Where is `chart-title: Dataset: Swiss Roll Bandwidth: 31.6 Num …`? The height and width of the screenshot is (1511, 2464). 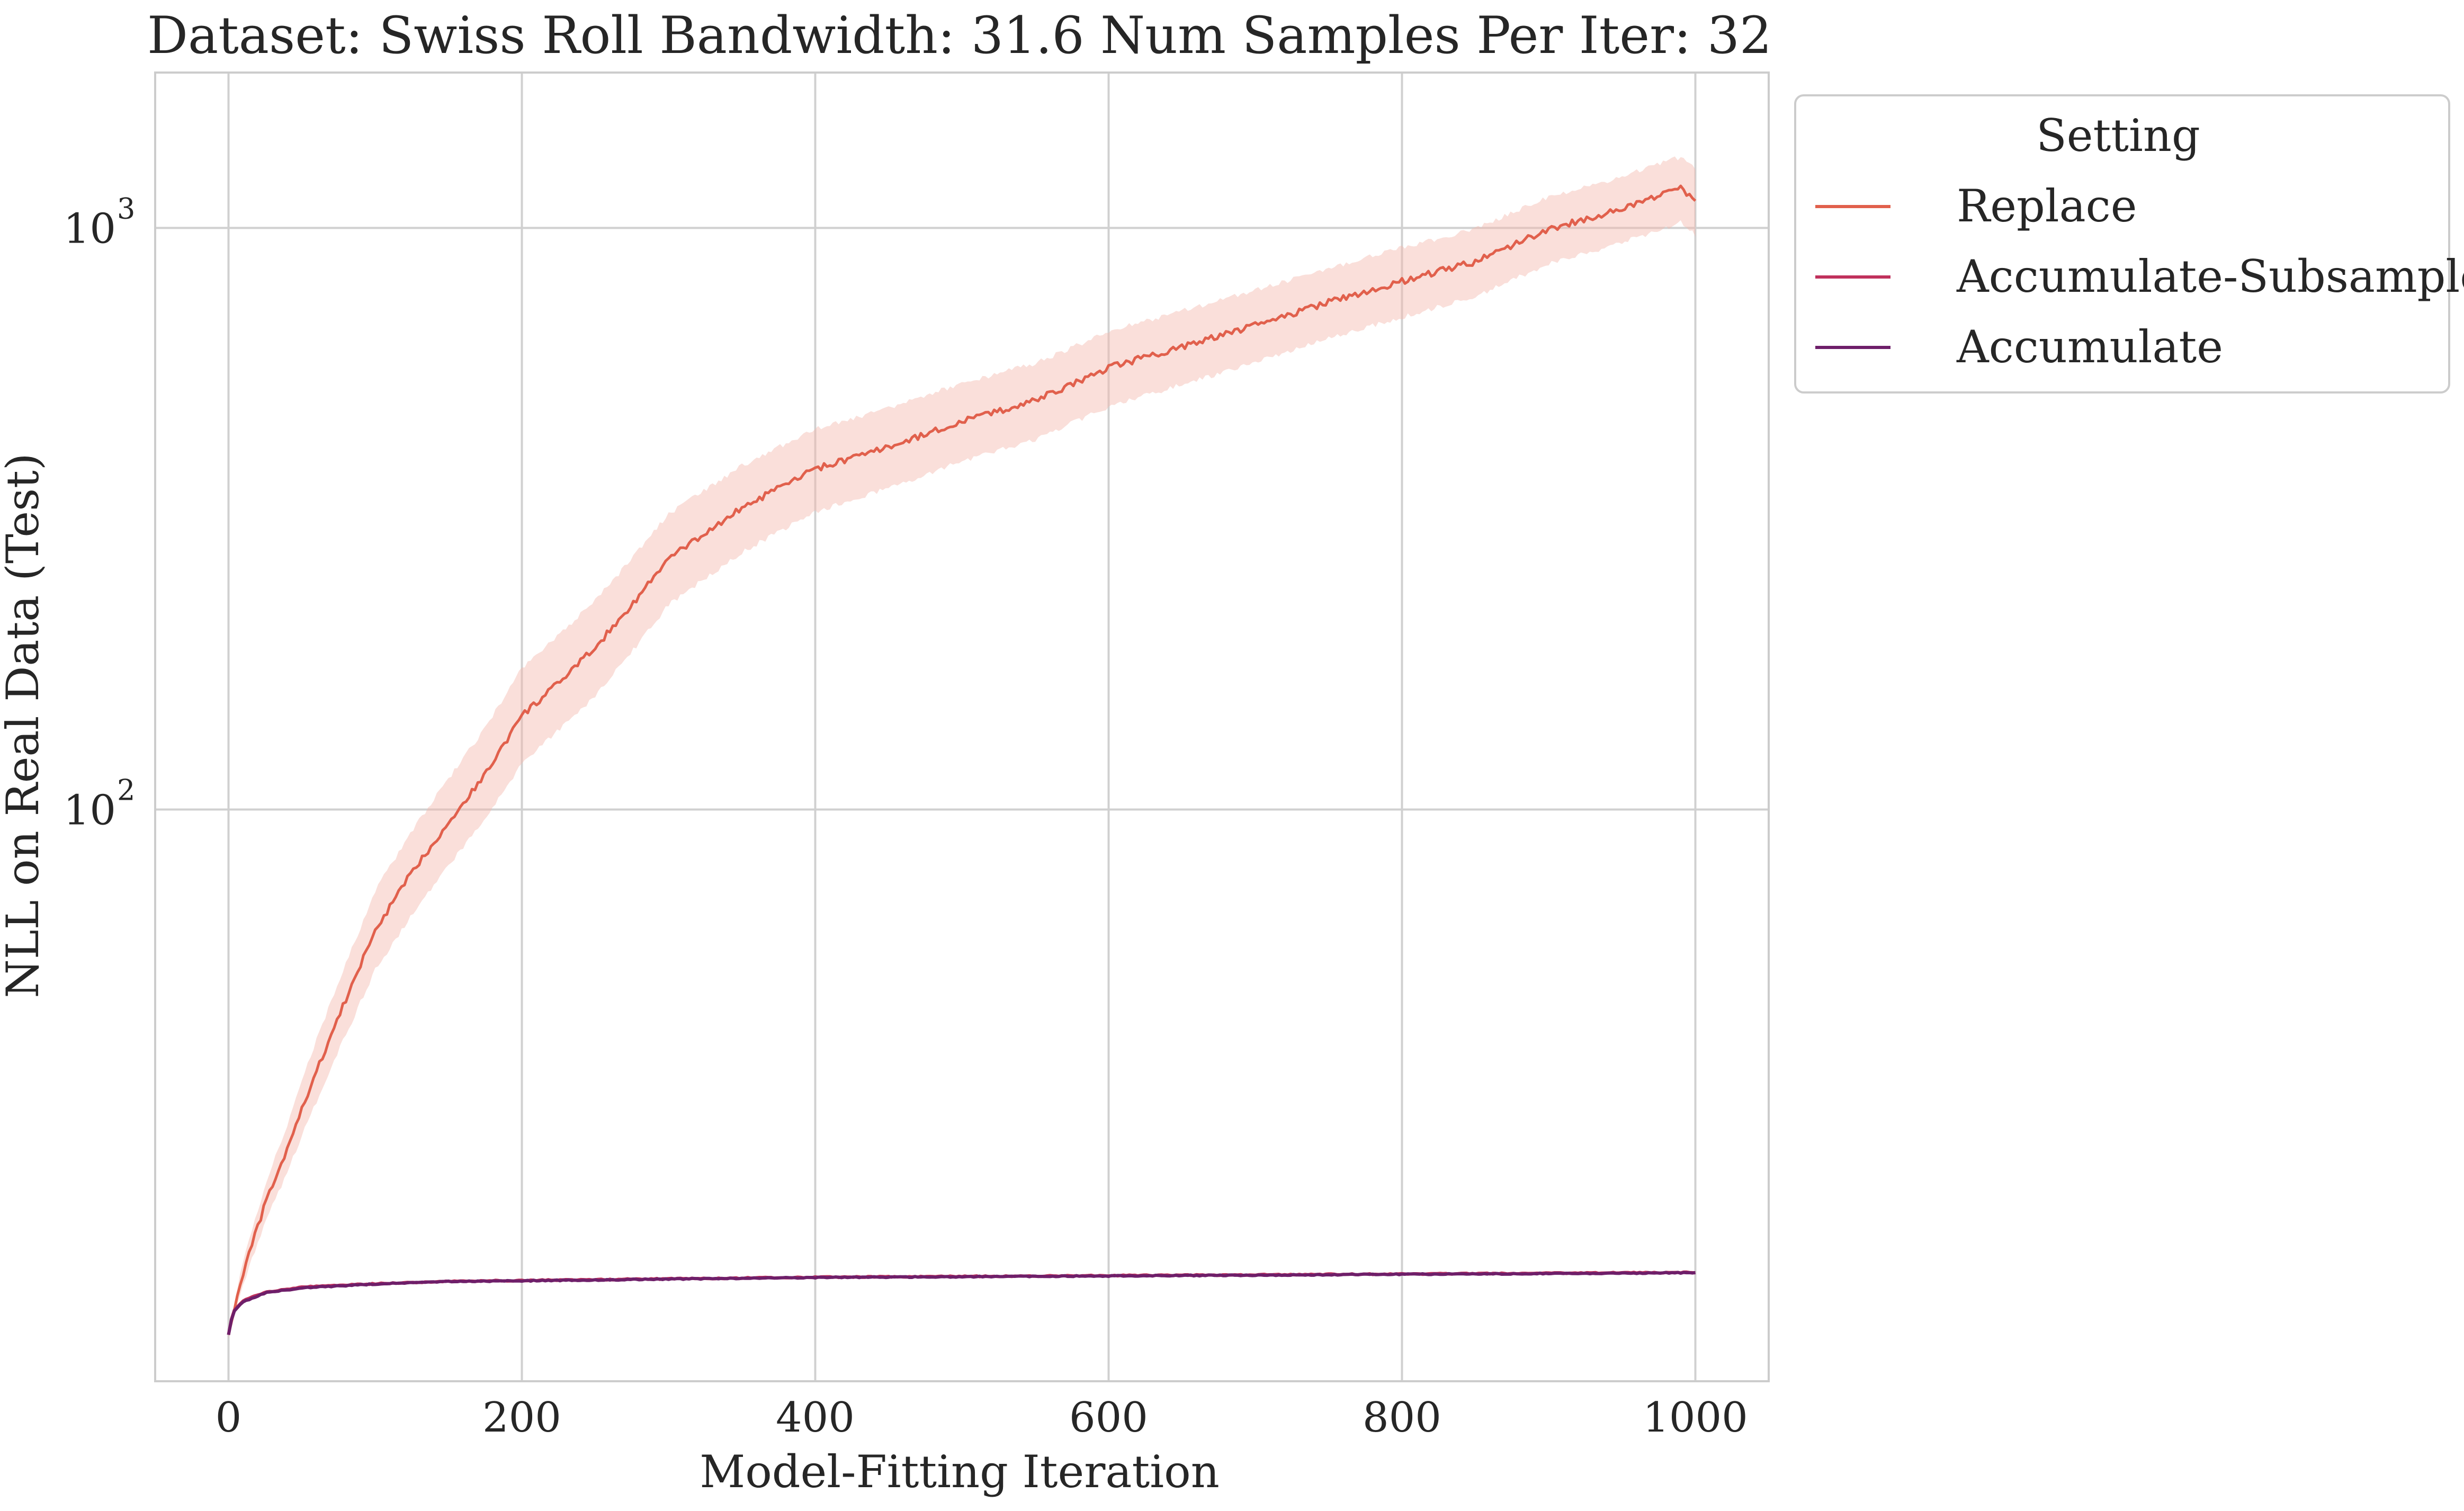
chart-title: Dataset: Swiss Roll Bandwidth: 31.6 Num … is located at coordinates (959, 35).